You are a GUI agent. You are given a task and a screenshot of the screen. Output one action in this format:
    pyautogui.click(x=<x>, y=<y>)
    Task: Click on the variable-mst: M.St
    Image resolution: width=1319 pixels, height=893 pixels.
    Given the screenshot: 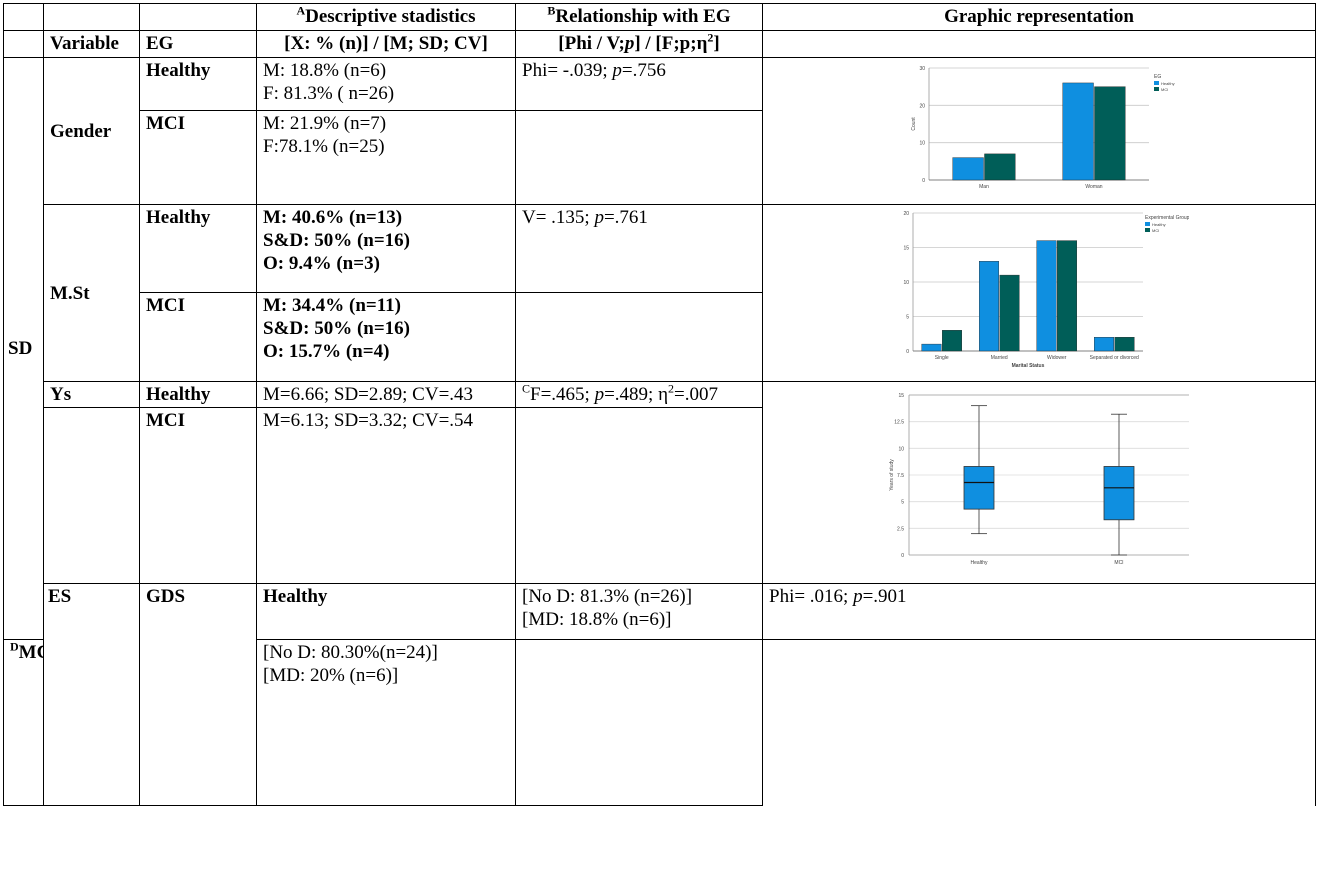 What is the action you would take?
    pyautogui.click(x=91, y=293)
    